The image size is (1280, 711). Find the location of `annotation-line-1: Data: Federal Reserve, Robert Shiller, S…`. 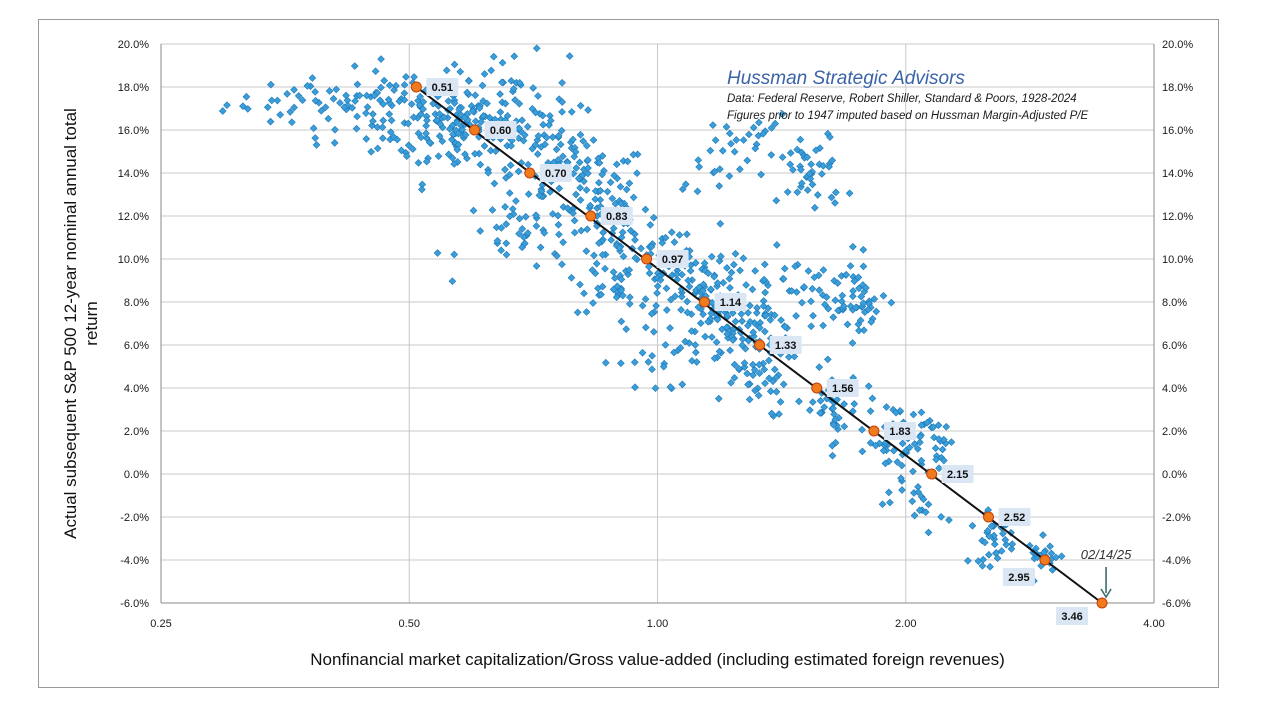

annotation-line-1: Data: Federal Reserve, Robert Shiller, S… is located at coordinates (902, 99).